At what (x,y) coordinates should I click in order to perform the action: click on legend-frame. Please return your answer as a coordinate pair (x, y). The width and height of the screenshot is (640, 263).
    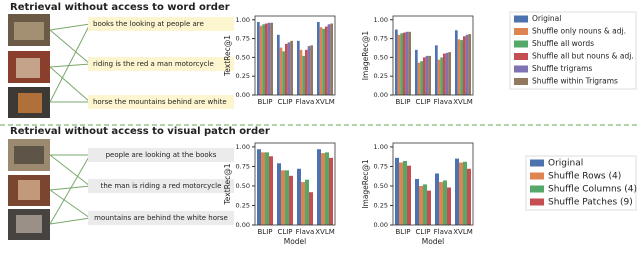
    Looking at the image, I should click on (573, 50).